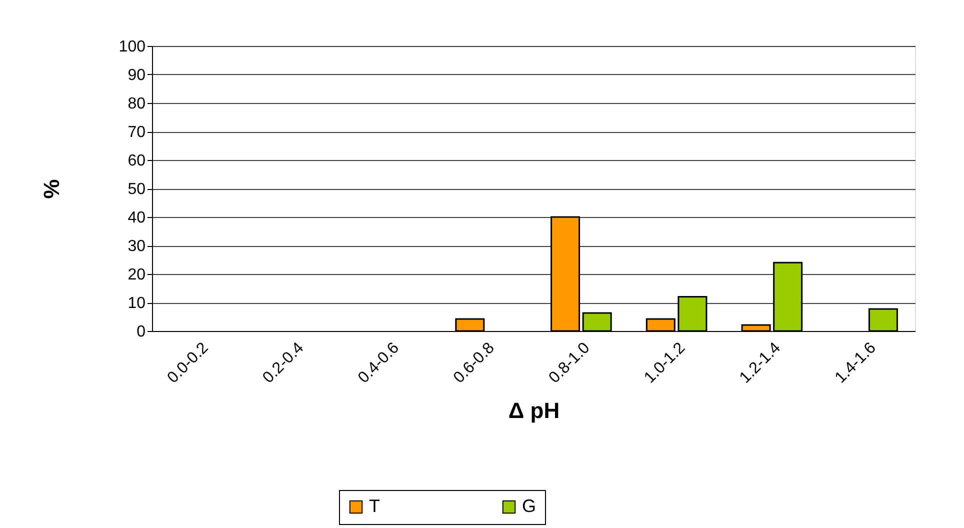 The height and width of the screenshot is (528, 964). Describe the element at coordinates (132, 47) in the screenshot. I see `y-tick-label: 100` at that location.